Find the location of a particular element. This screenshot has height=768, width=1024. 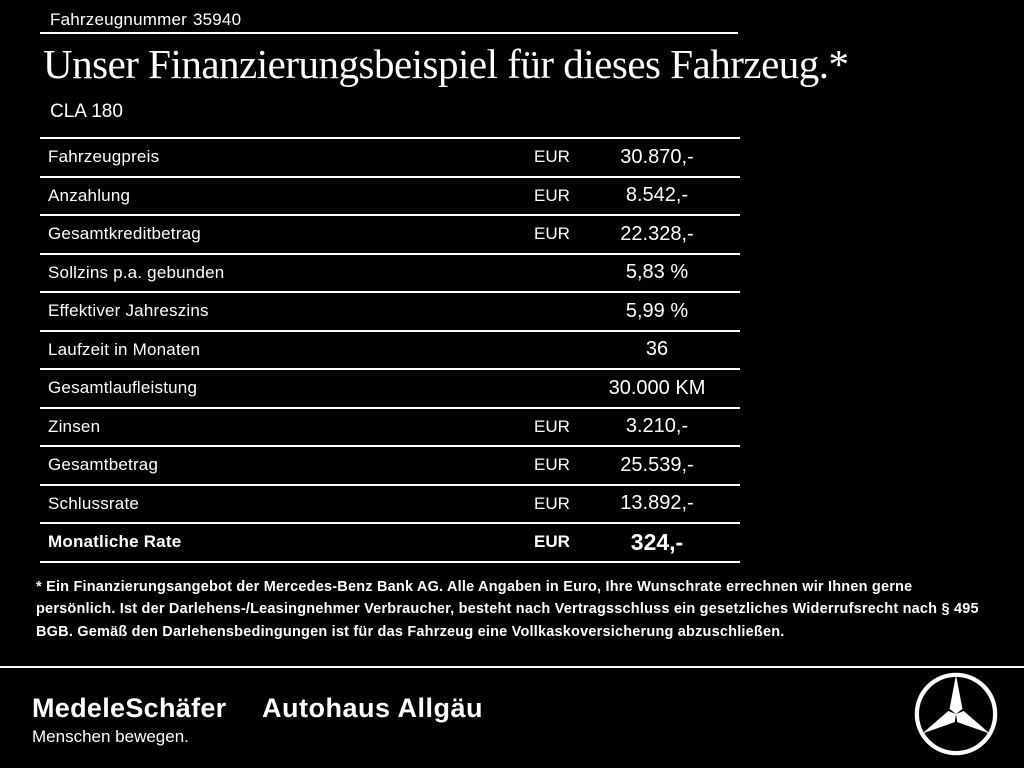

table-row: Fahrzeugpreis EUR 30.870,- is located at coordinates (390, 156).